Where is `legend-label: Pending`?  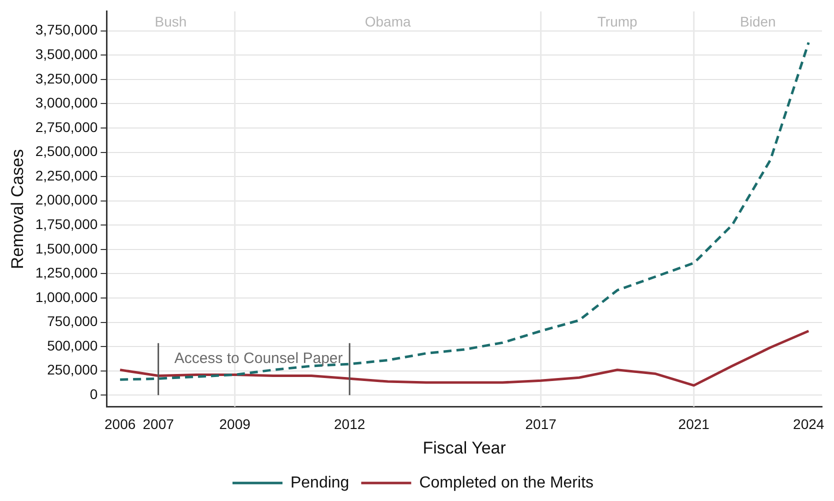
legend-label: Pending is located at coordinates (320, 483).